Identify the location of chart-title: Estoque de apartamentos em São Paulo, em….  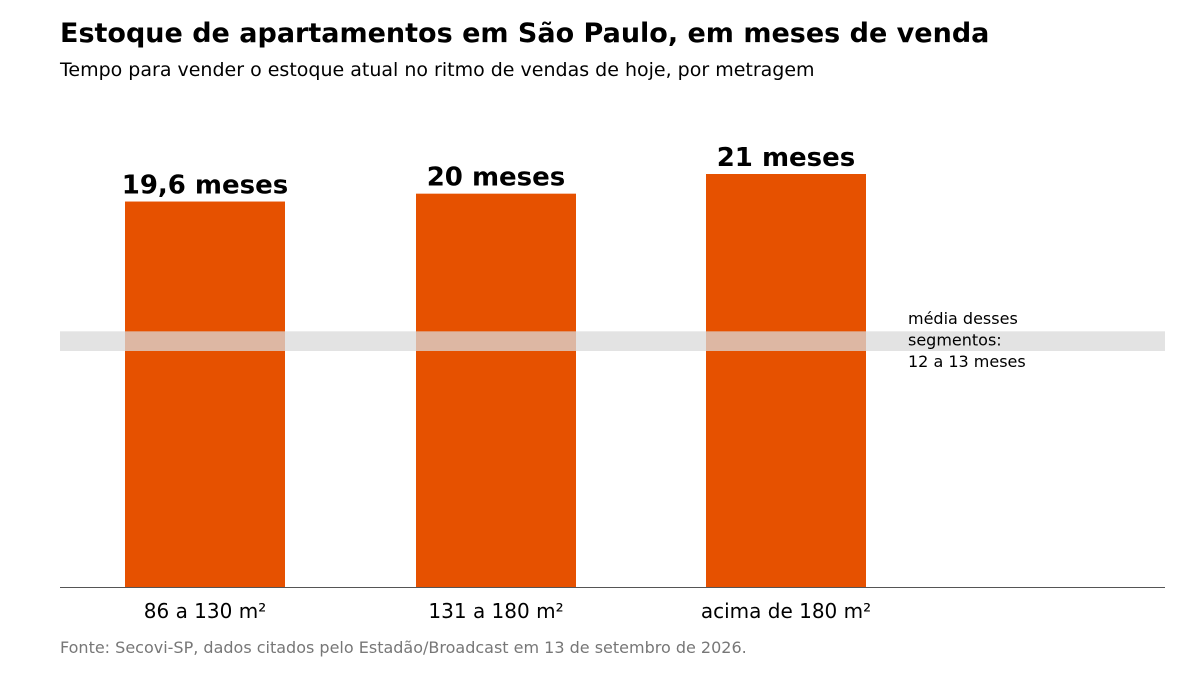
(525, 33).